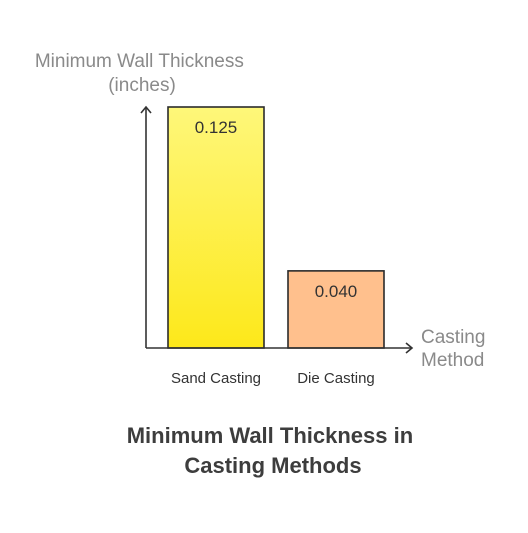  Describe the element at coordinates (216, 378) in the screenshot. I see `tick-label-sand-casting: Sand Casting` at that location.